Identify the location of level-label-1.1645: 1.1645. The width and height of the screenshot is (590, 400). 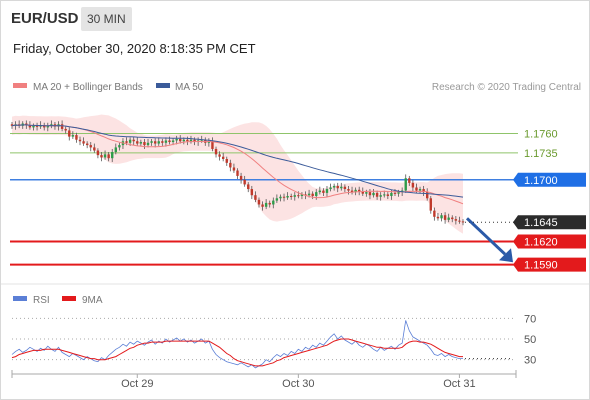
(541, 223).